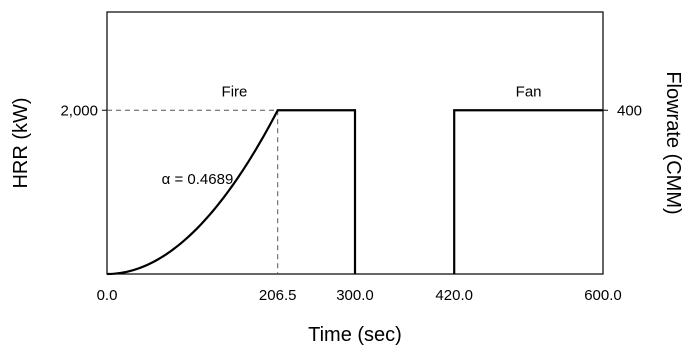 This screenshot has width=688, height=350. Describe the element at coordinates (603, 295) in the screenshot. I see `x-tick-label: 600.0` at that location.